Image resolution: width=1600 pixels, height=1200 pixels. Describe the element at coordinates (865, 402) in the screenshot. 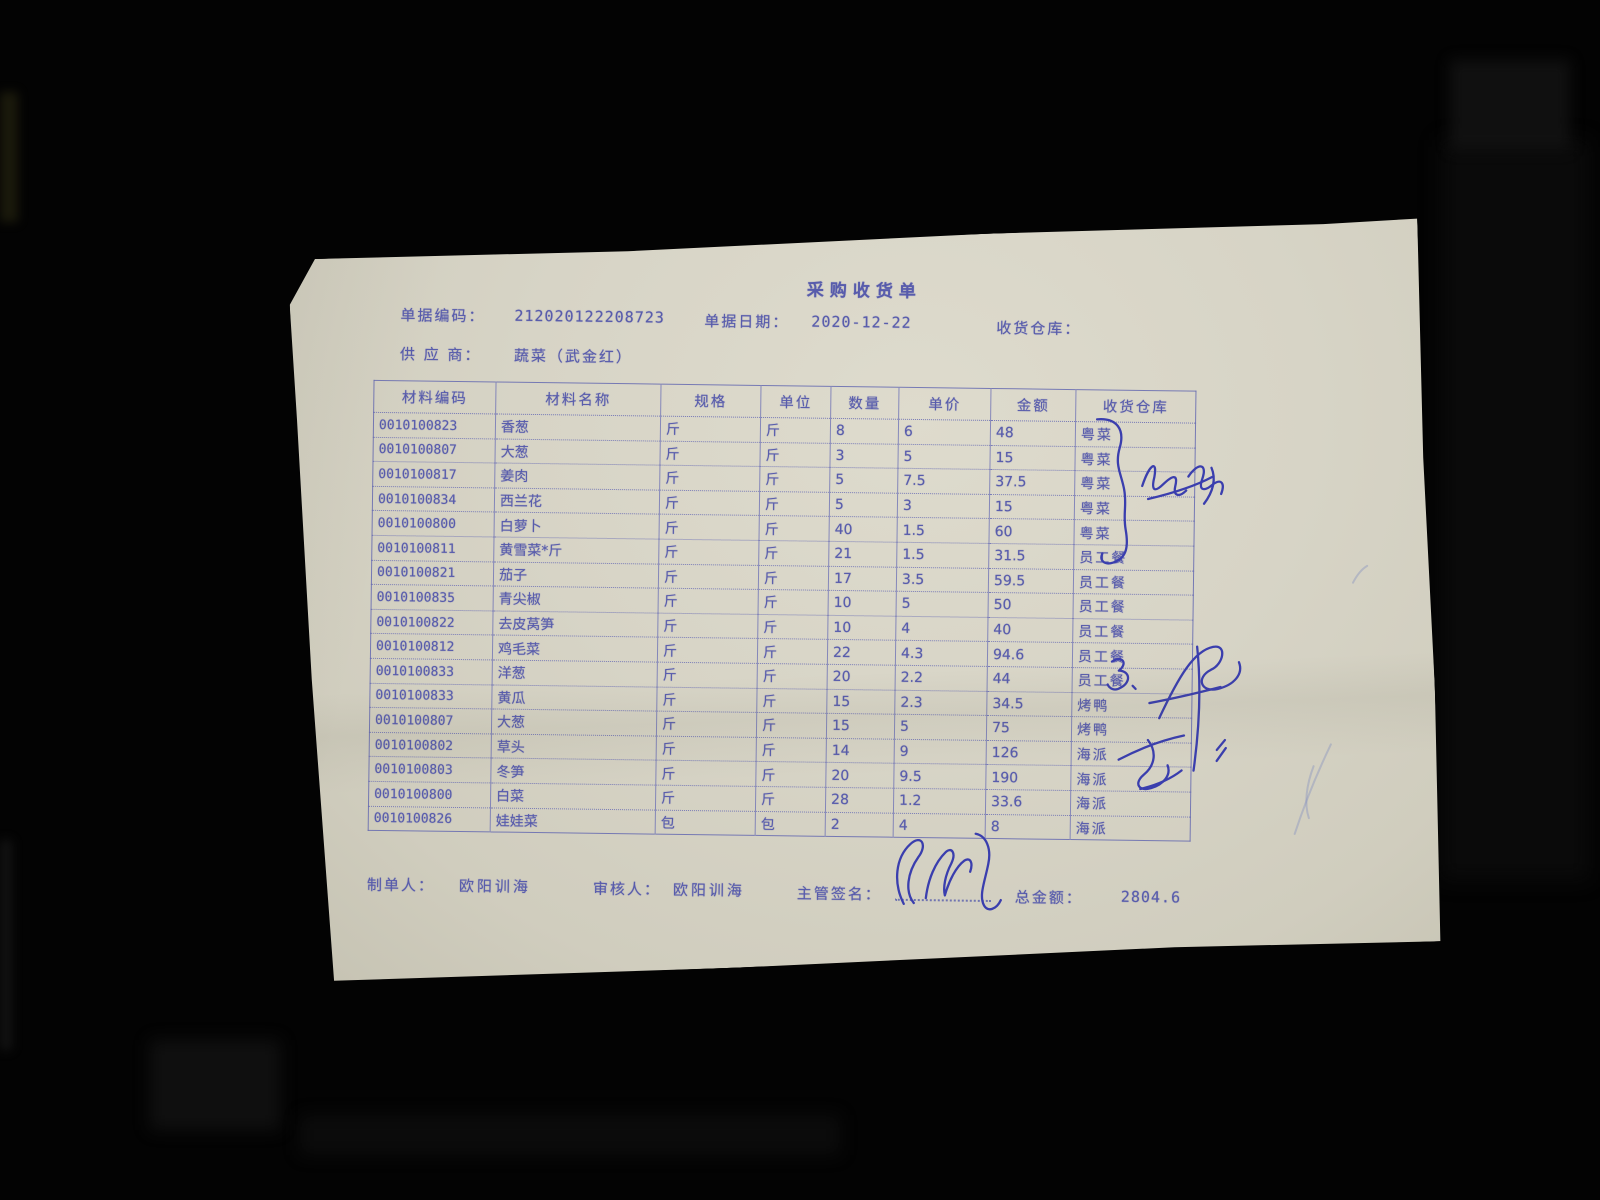

I see `col-header-qty: 数量` at that location.